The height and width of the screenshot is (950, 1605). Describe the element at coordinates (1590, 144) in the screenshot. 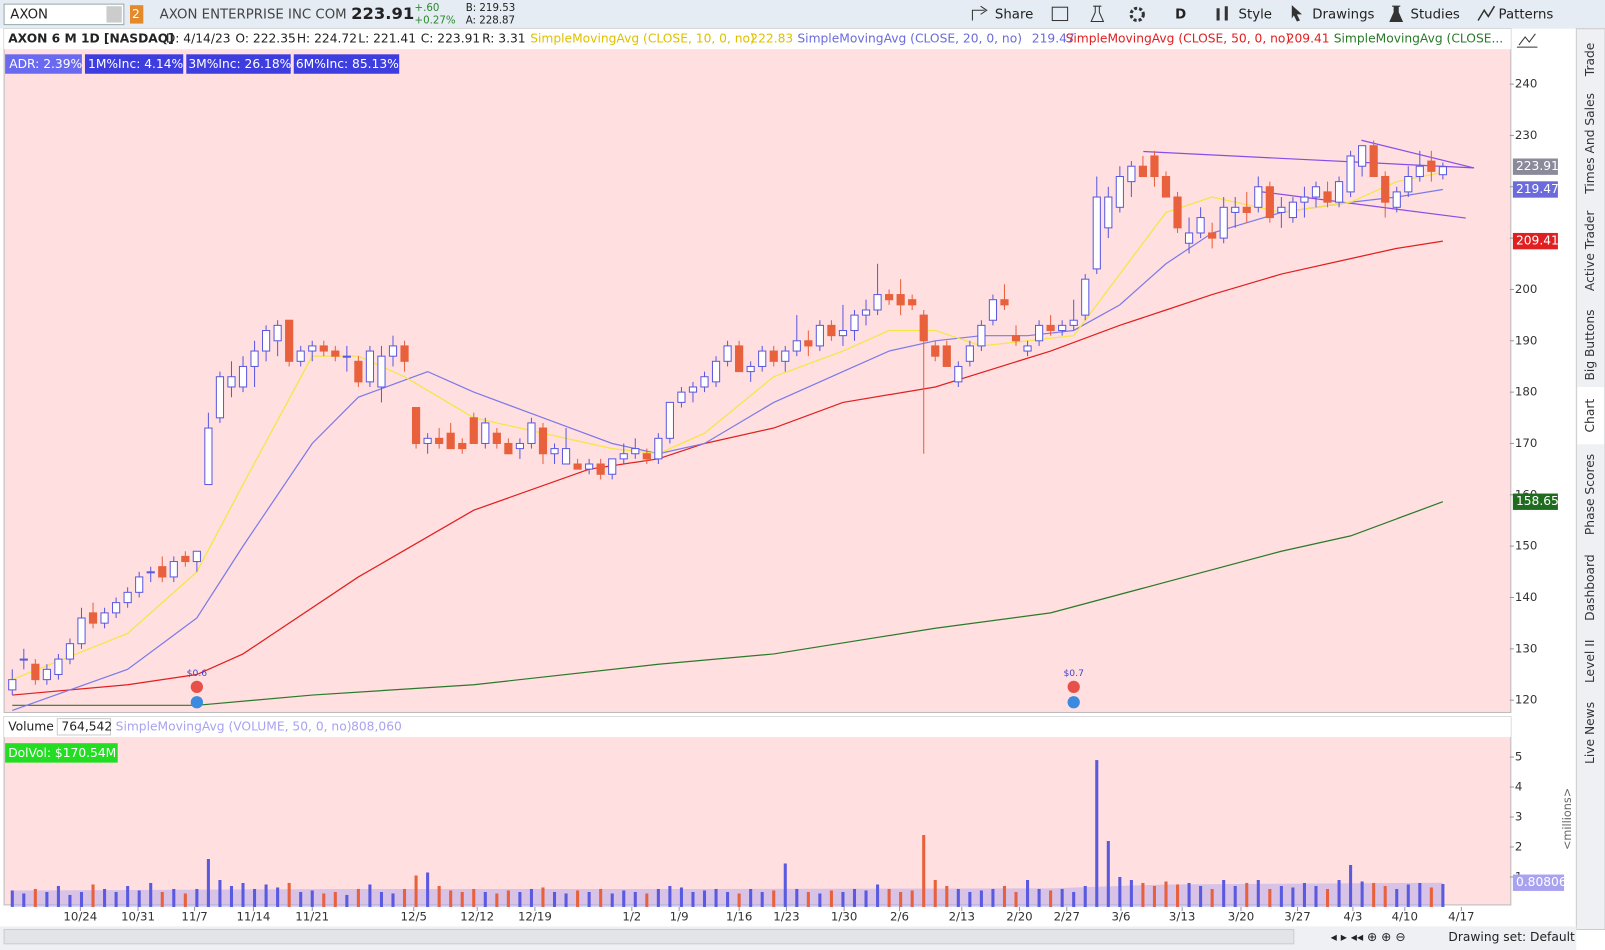

I see `sidebar-tab: Times And Sales` at that location.